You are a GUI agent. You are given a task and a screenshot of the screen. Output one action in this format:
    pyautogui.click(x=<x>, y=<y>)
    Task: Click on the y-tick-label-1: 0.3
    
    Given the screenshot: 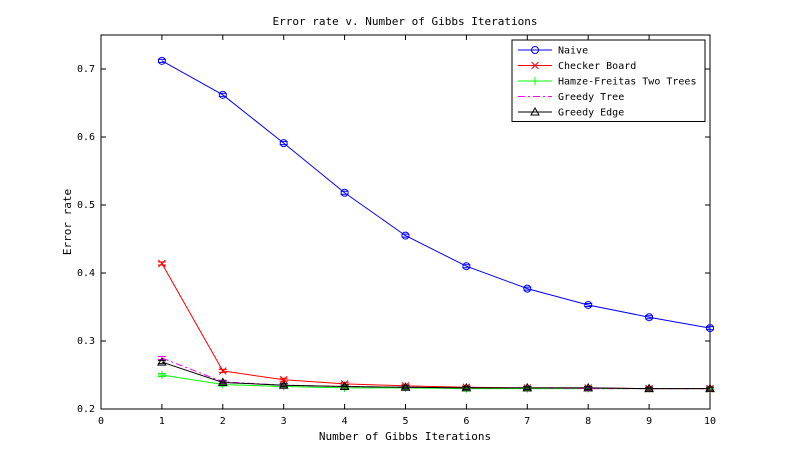 What is the action you would take?
    pyautogui.click(x=86, y=341)
    